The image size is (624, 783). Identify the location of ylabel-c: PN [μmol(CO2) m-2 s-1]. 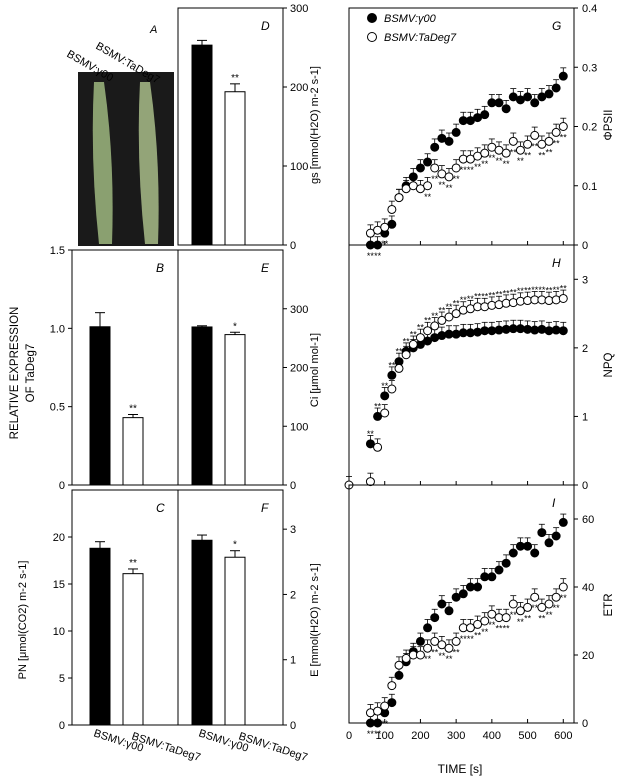
(23, 620).